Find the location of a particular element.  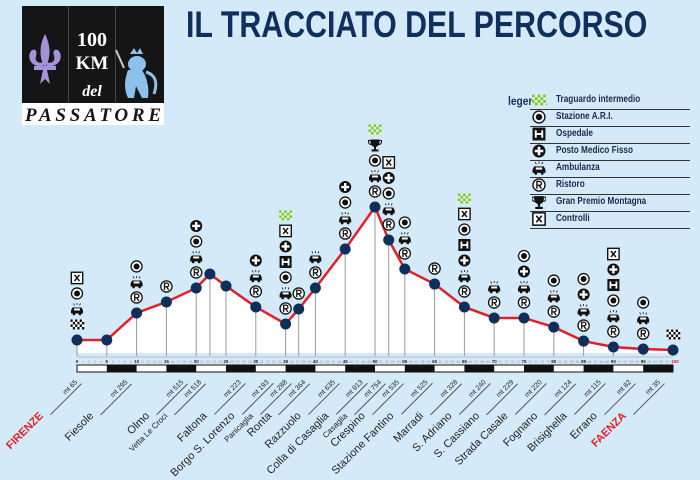

page-title: IL TRACCIATO DEL PERCORSO is located at coordinates (417, 24).